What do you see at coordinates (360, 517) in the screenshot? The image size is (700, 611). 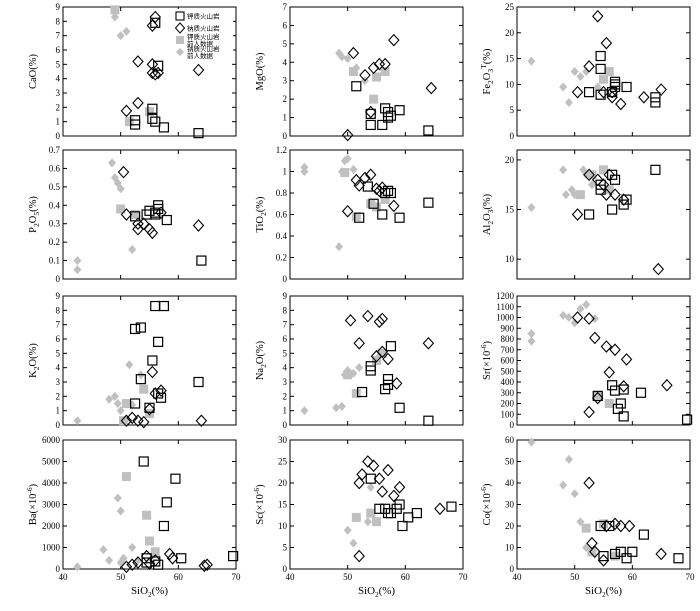 I see `panel-10: 0 5 10 15 20 25 30 40 50 60 70 SiO2(%) Sc(×10-6)` at bounding box center [360, 517].